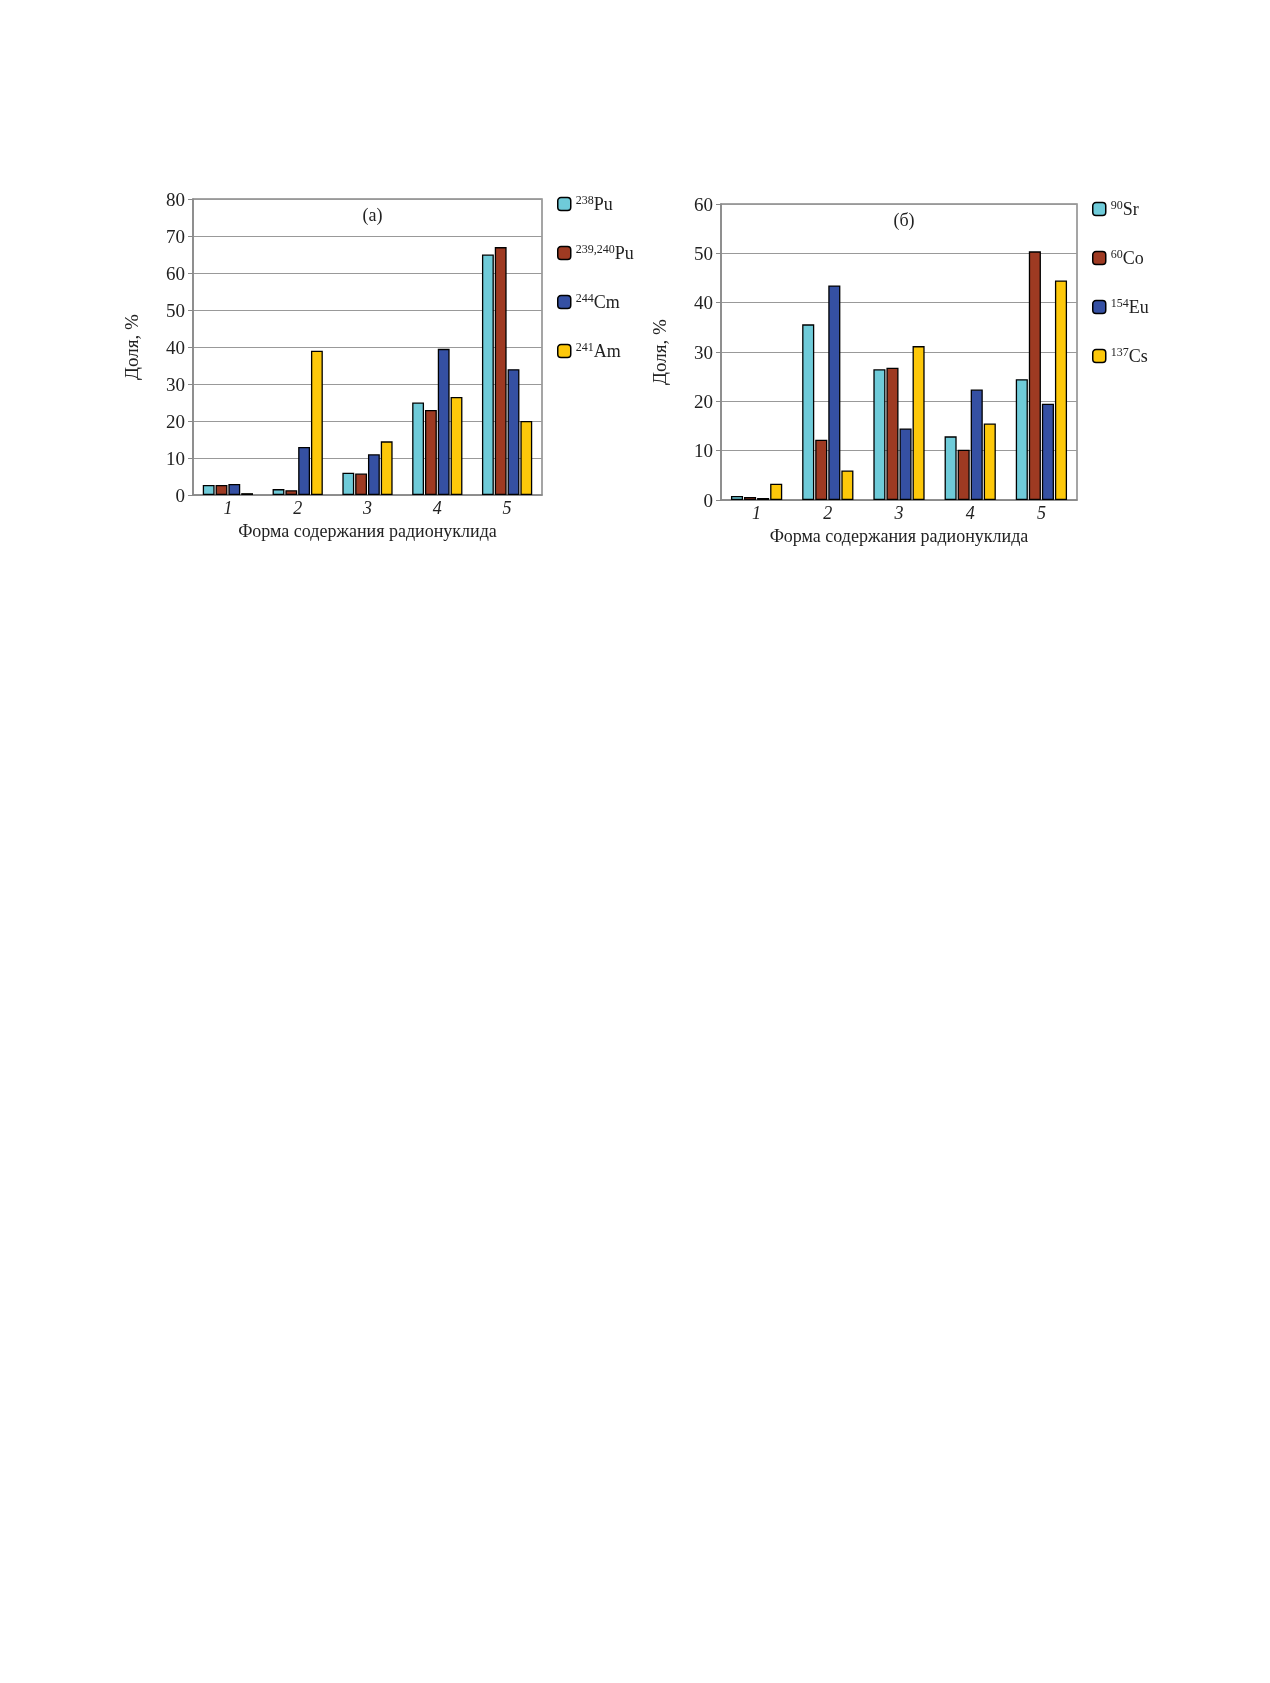  Describe the element at coordinates (175, 236) in the screenshot. I see `y-tick-label: 70` at that location.